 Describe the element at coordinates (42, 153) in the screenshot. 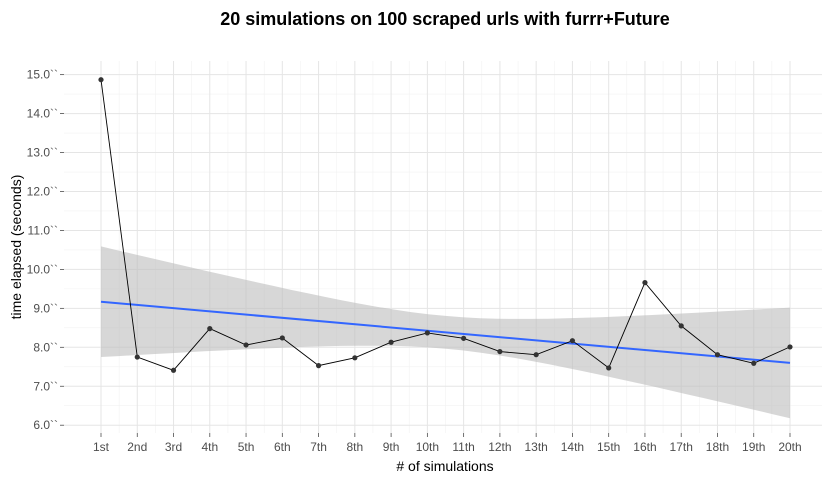

I see `y-tick-label: 13.0``` at that location.